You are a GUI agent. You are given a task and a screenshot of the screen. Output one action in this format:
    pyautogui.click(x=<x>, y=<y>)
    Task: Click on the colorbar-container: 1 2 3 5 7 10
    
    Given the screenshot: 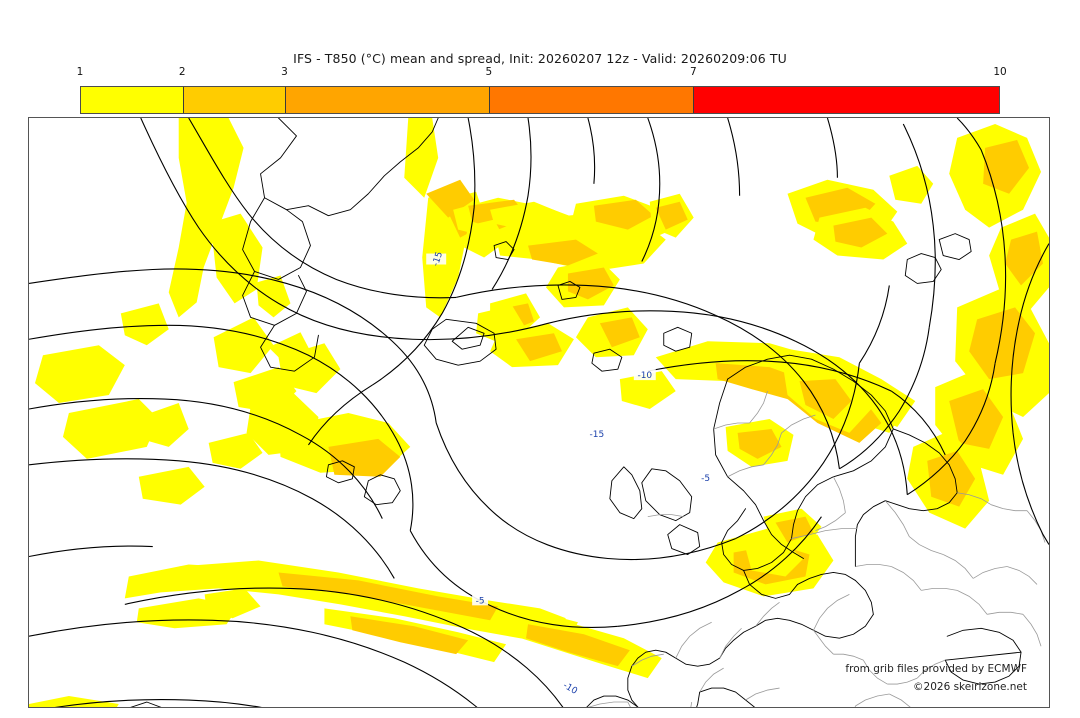 What is the action you would take?
    pyautogui.click(x=542, y=90)
    